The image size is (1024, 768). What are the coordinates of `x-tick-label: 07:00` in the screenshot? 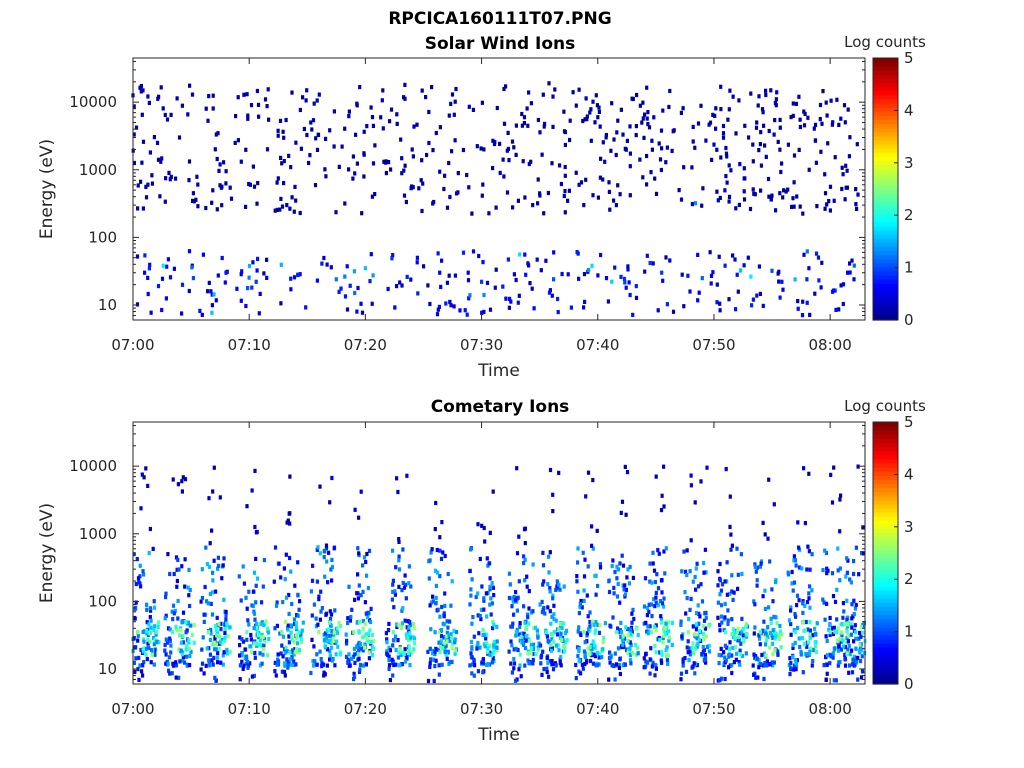 It's located at (132, 709).